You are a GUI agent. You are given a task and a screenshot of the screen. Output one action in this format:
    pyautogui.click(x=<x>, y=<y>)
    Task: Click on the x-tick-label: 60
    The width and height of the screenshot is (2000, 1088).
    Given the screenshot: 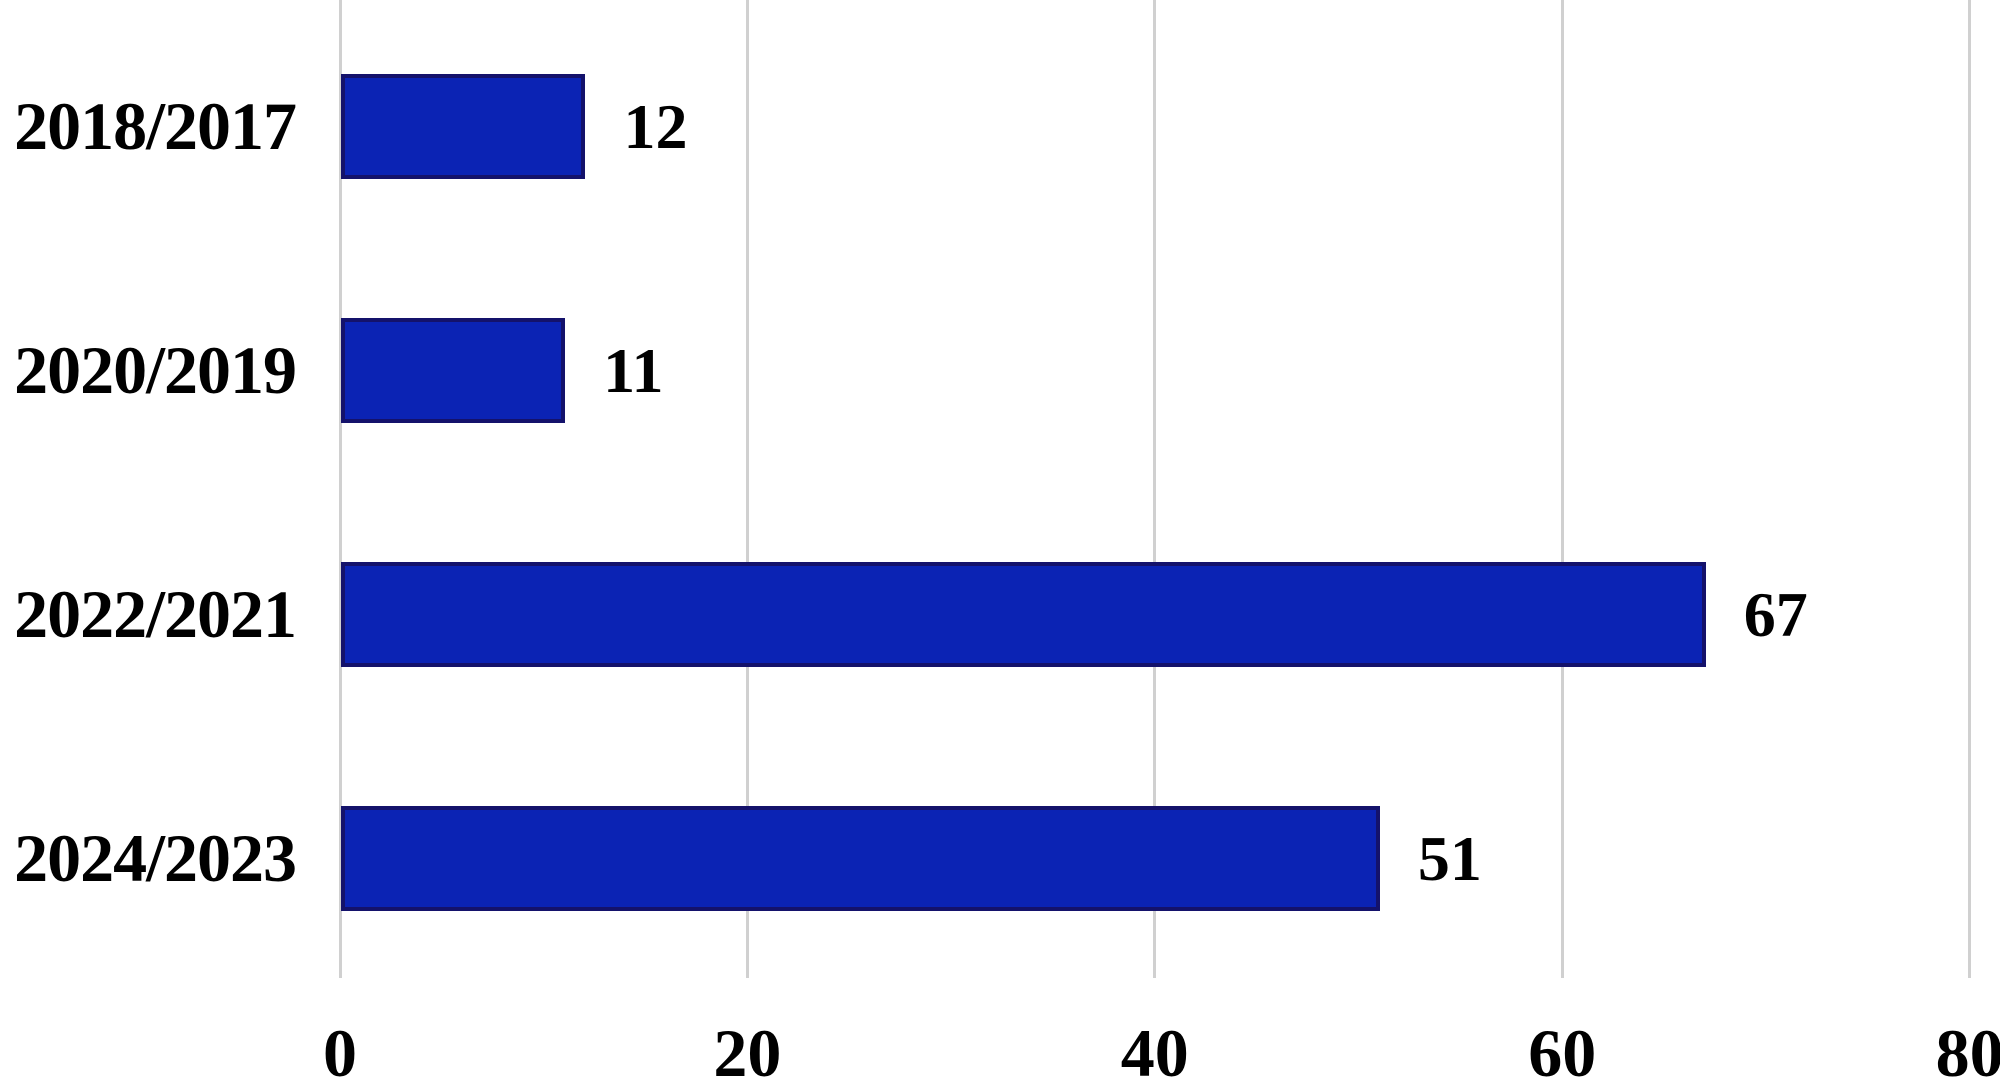 What is the action you would take?
    pyautogui.click(x=1562, y=1051)
    